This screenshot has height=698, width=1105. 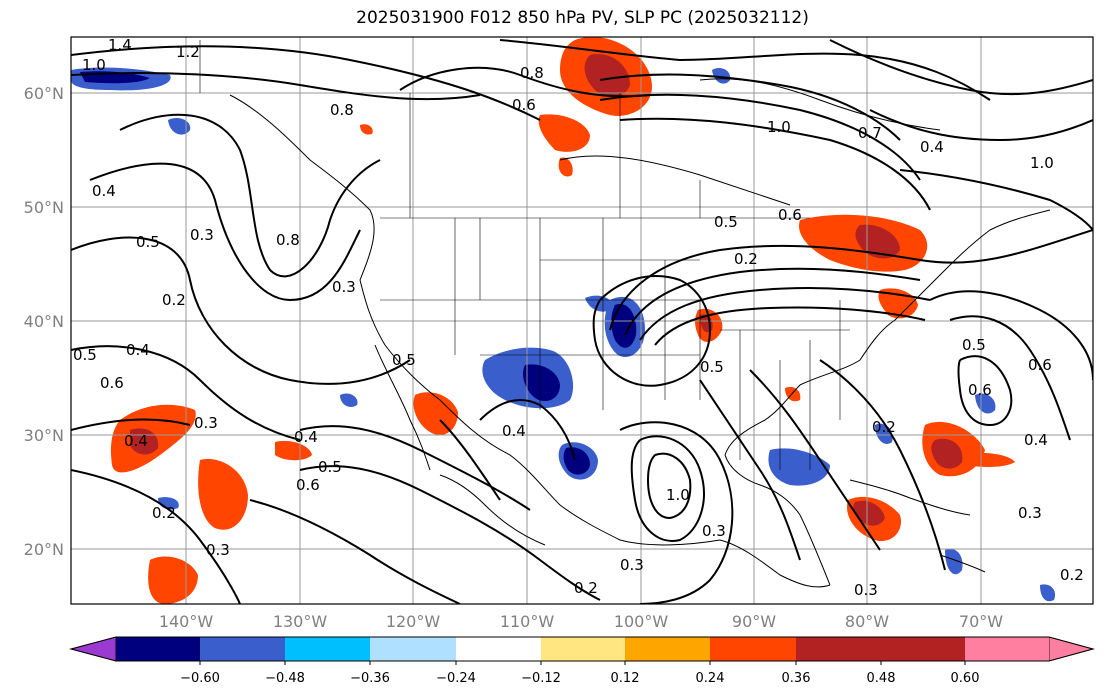 What do you see at coordinates (200, 678) in the screenshot?
I see `colorbar-label: −0.60` at bounding box center [200, 678].